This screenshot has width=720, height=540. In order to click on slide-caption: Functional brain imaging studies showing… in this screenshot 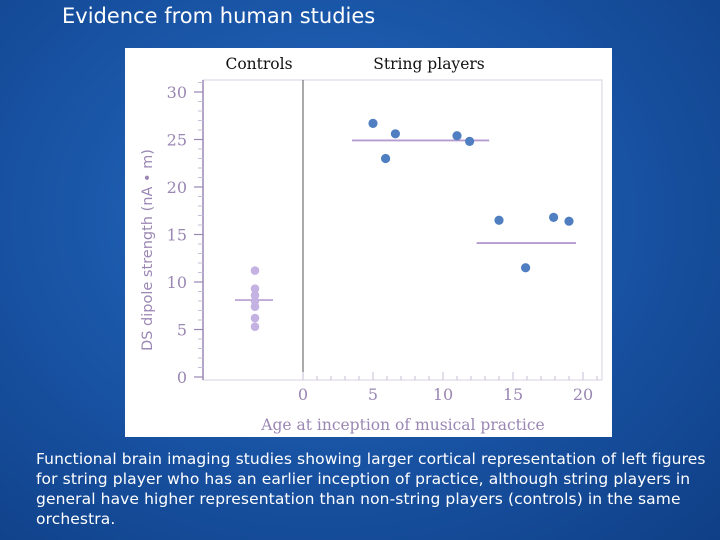, I will do `click(371, 489)`.